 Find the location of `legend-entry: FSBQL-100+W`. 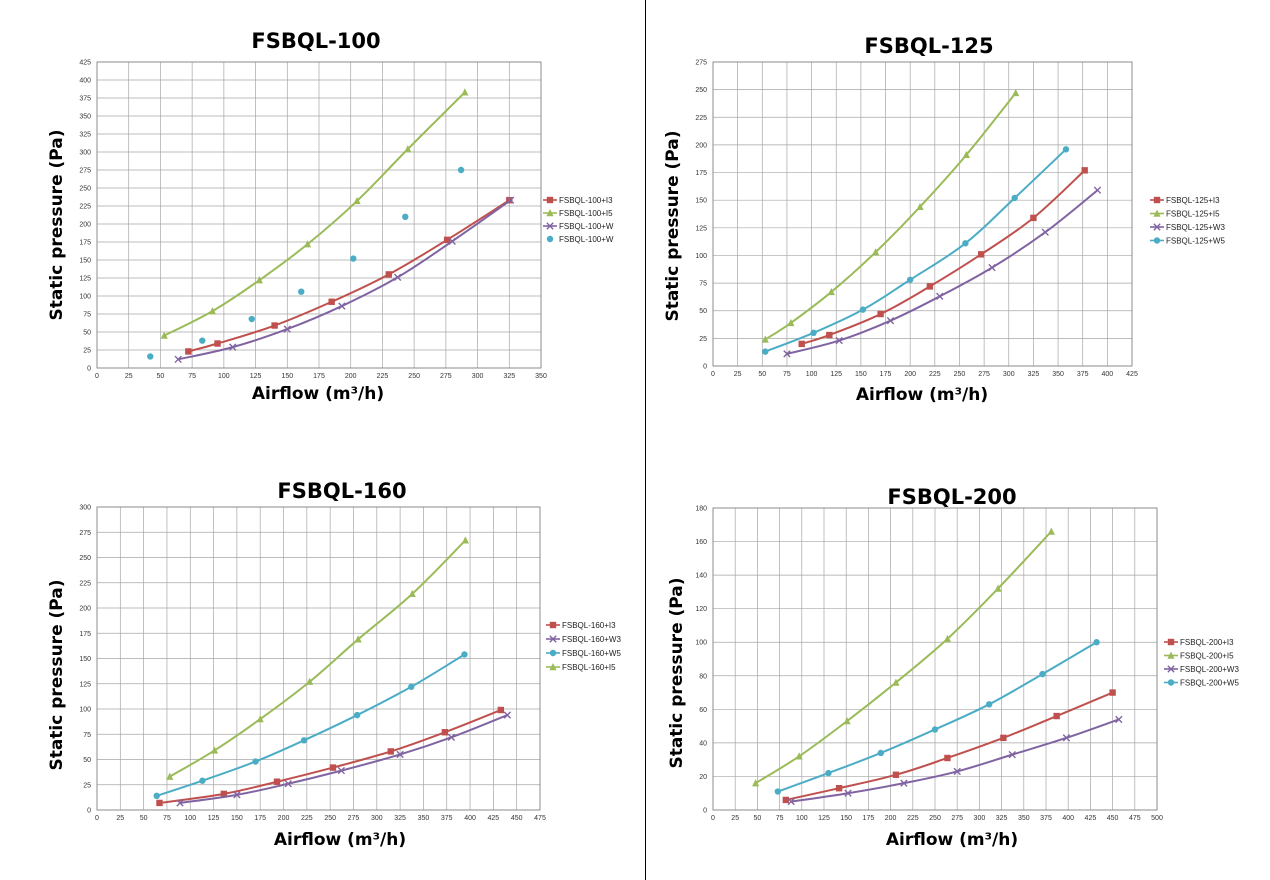

legend-entry: FSBQL-100+W is located at coordinates (578, 226).